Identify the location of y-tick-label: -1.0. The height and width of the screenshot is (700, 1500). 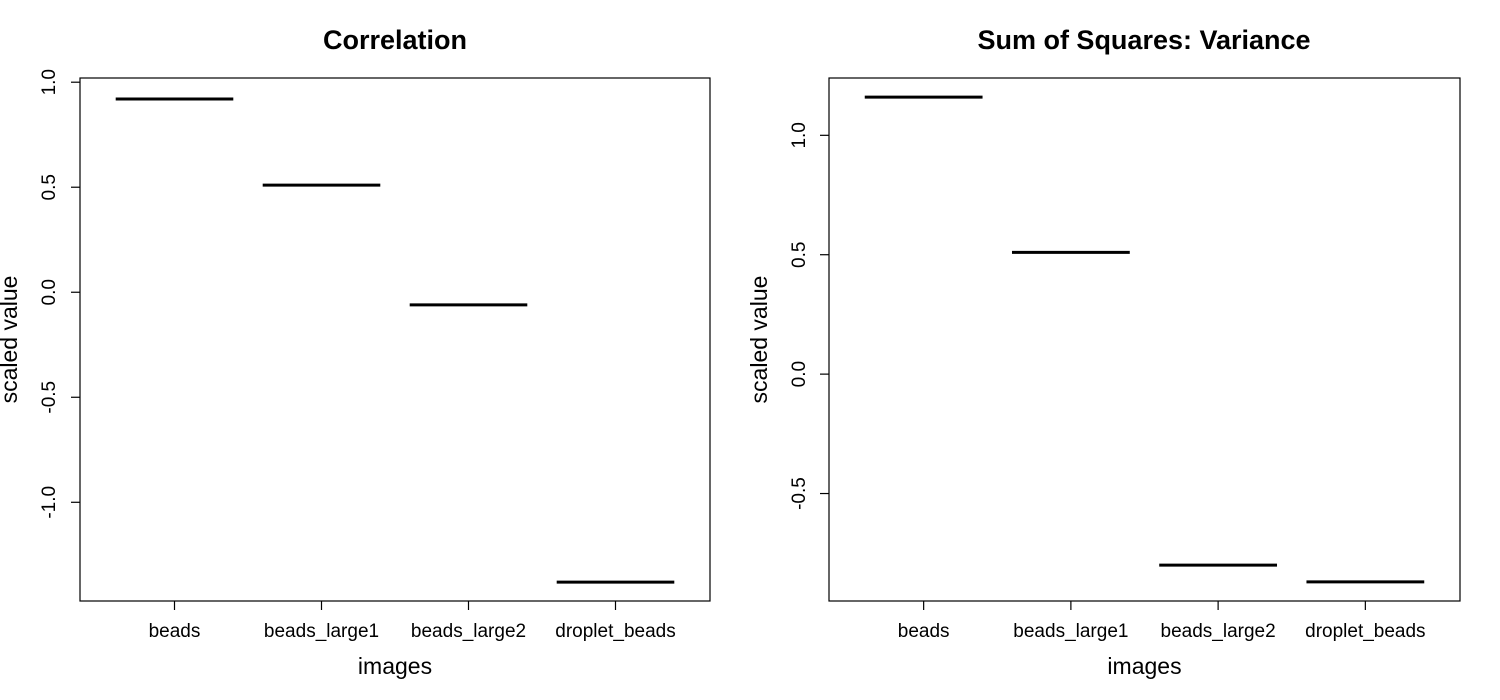
(49, 502).